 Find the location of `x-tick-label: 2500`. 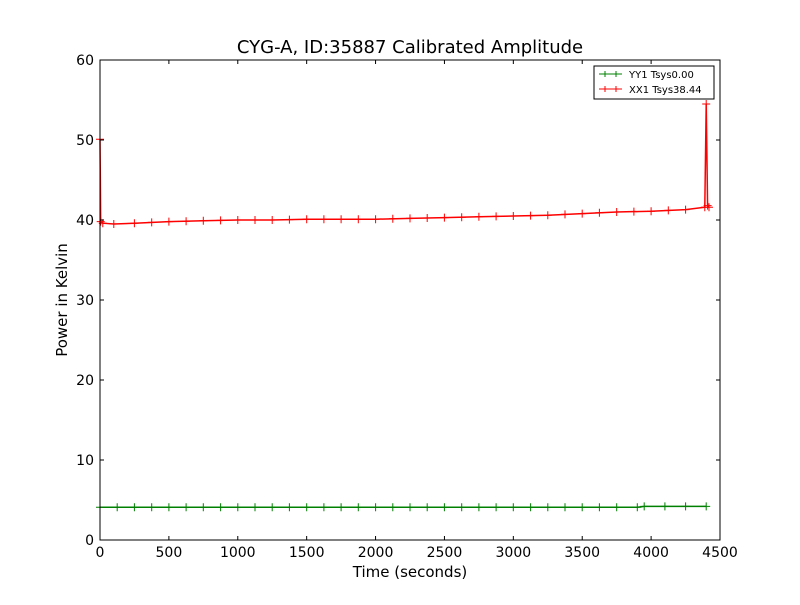

x-tick-label: 2500 is located at coordinates (445, 553).